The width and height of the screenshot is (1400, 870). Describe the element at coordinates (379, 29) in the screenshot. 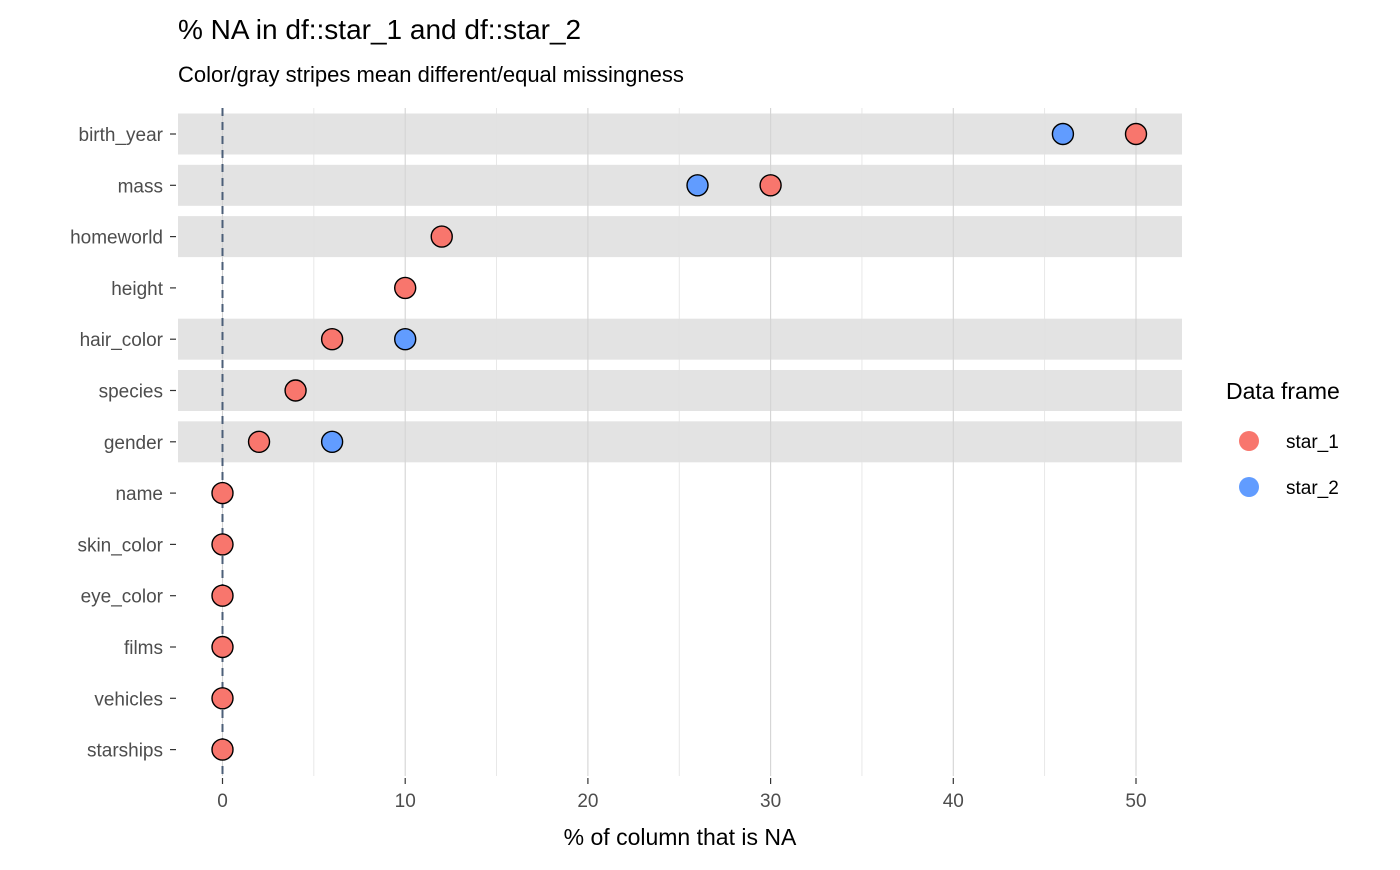

I see `chart-title: % NA in df::star_1 and df::star_2` at that location.